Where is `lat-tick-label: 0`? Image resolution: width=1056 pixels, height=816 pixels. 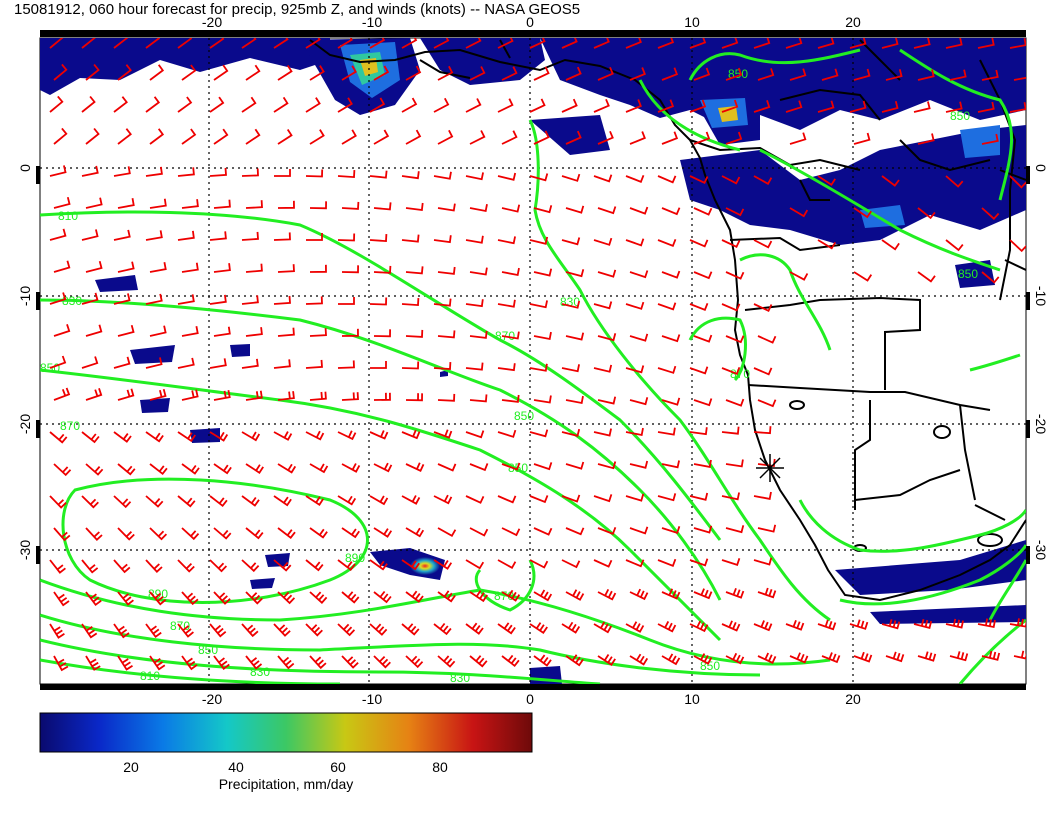 lat-tick-label: 0 is located at coordinates (25, 168).